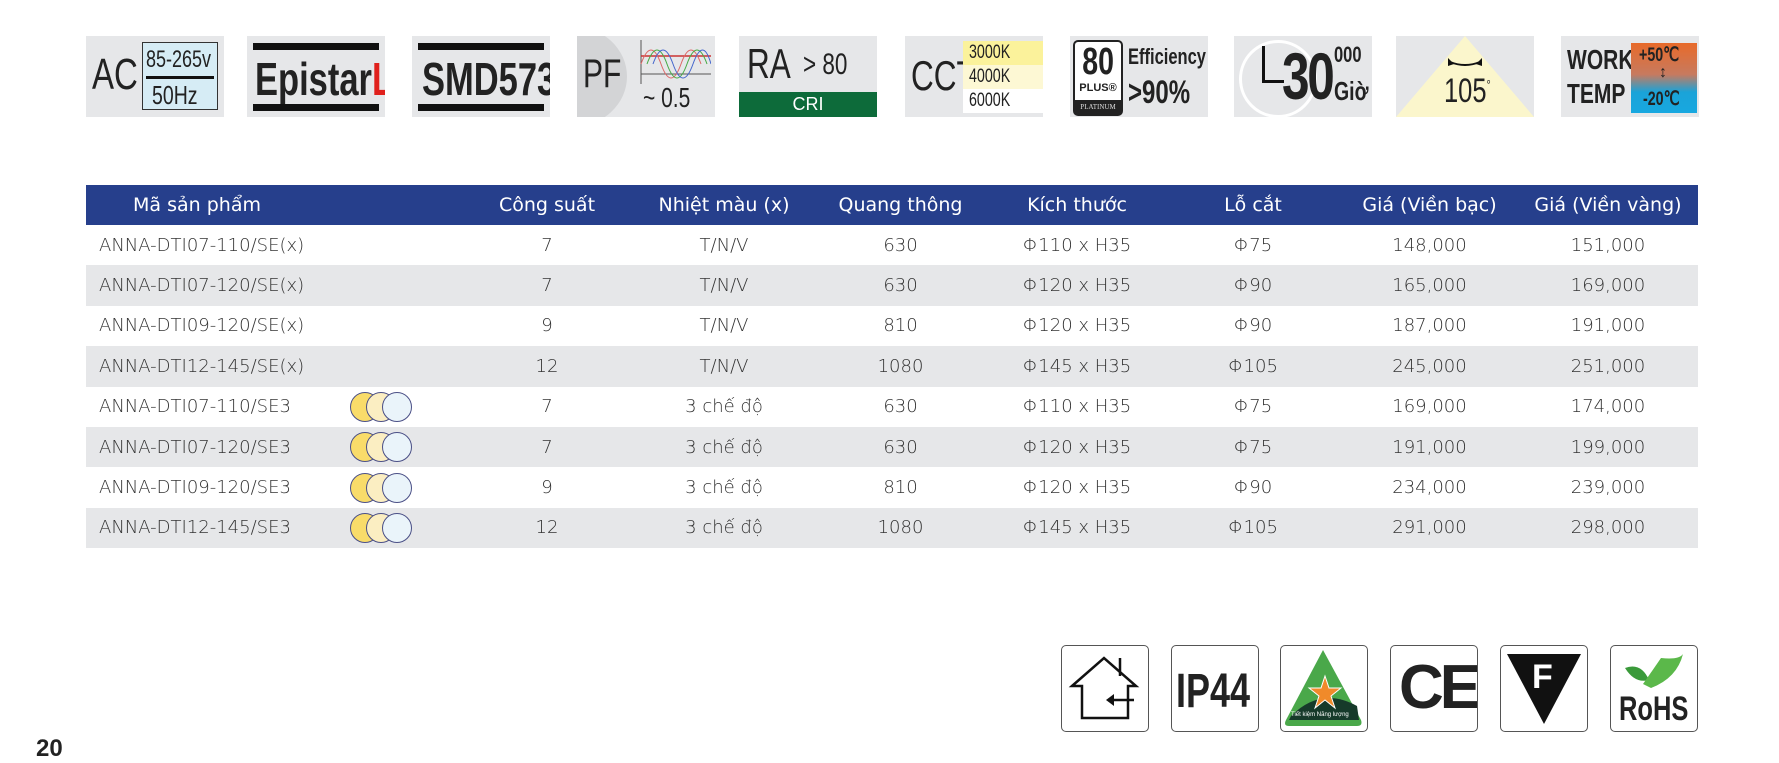 The image size is (1779, 763). Describe the element at coordinates (1429, 407) in the screenshot. I see `cell-price-silver: 169,000` at that location.